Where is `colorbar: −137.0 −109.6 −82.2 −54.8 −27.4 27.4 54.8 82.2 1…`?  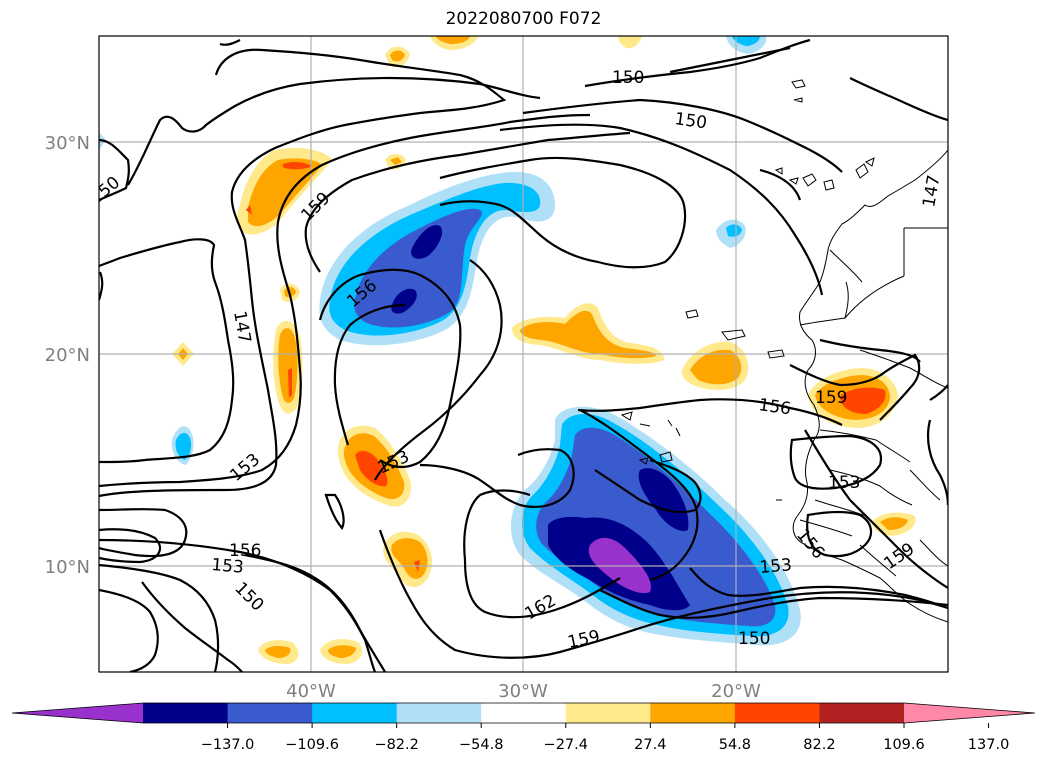 colorbar: −137.0 −109.6 −82.2 −54.8 −27.4 27.4 54.8 82.2 1… is located at coordinates (523, 727).